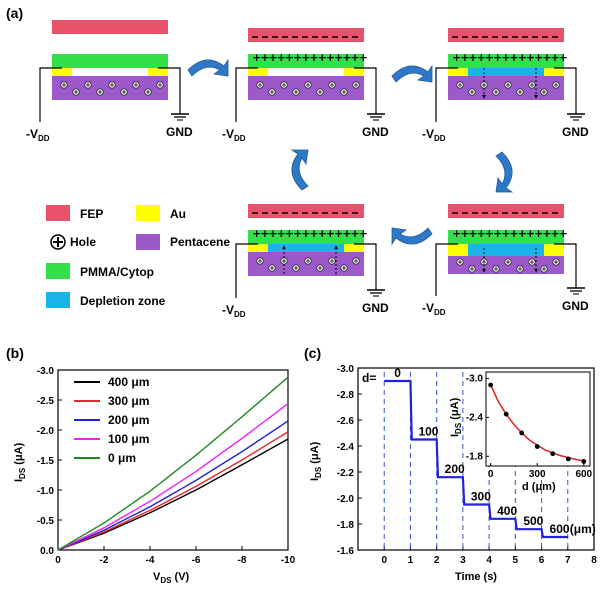 The width and height of the screenshot is (600, 595). What do you see at coordinates (537, 474) in the screenshot?
I see `inset-x-tick-label: 300` at bounding box center [537, 474].